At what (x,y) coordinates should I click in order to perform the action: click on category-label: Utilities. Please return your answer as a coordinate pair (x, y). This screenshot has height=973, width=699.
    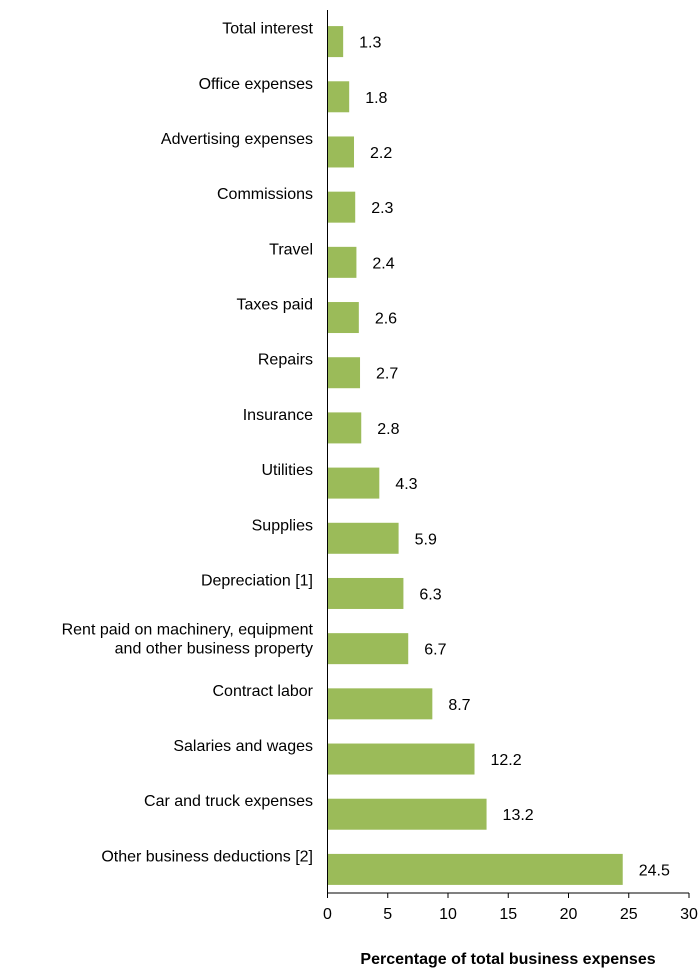
    Looking at the image, I should click on (287, 470).